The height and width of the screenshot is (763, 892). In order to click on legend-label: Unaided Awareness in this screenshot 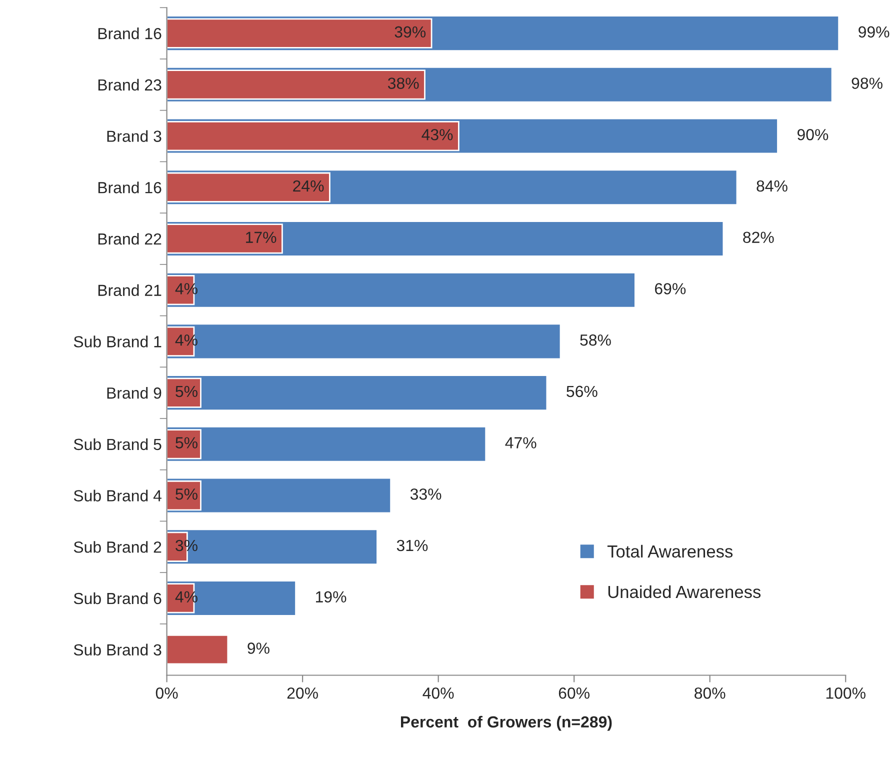, I will do `click(684, 591)`.